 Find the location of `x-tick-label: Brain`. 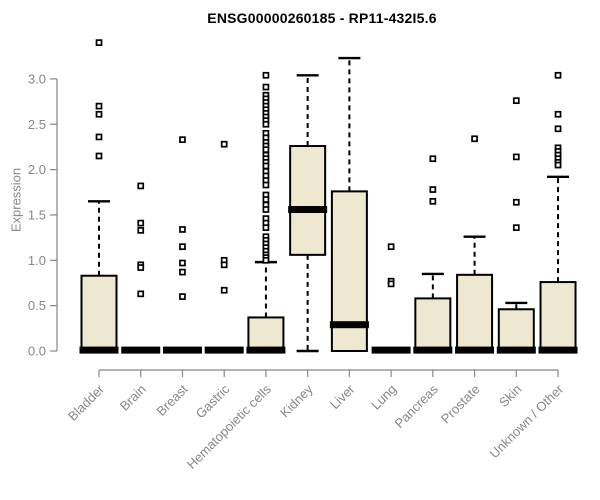

x-tick-label: Brain is located at coordinates (133, 398).